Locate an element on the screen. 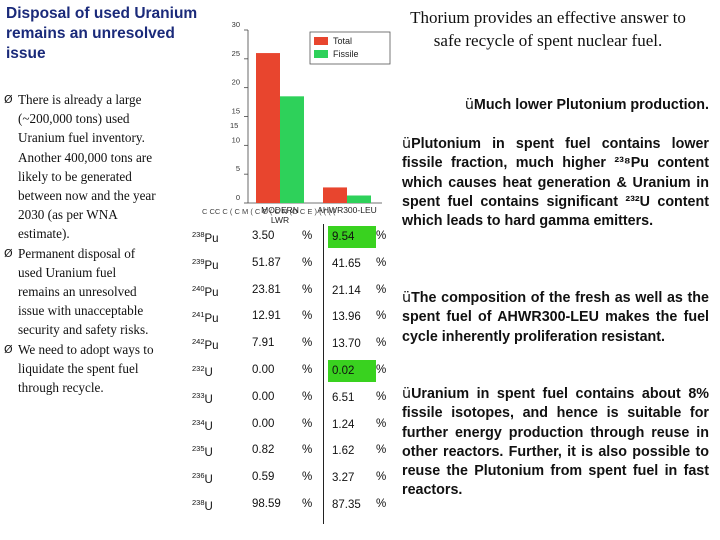 The height and width of the screenshot is (540, 720). isotope-mass: 240 is located at coordinates (198, 288).